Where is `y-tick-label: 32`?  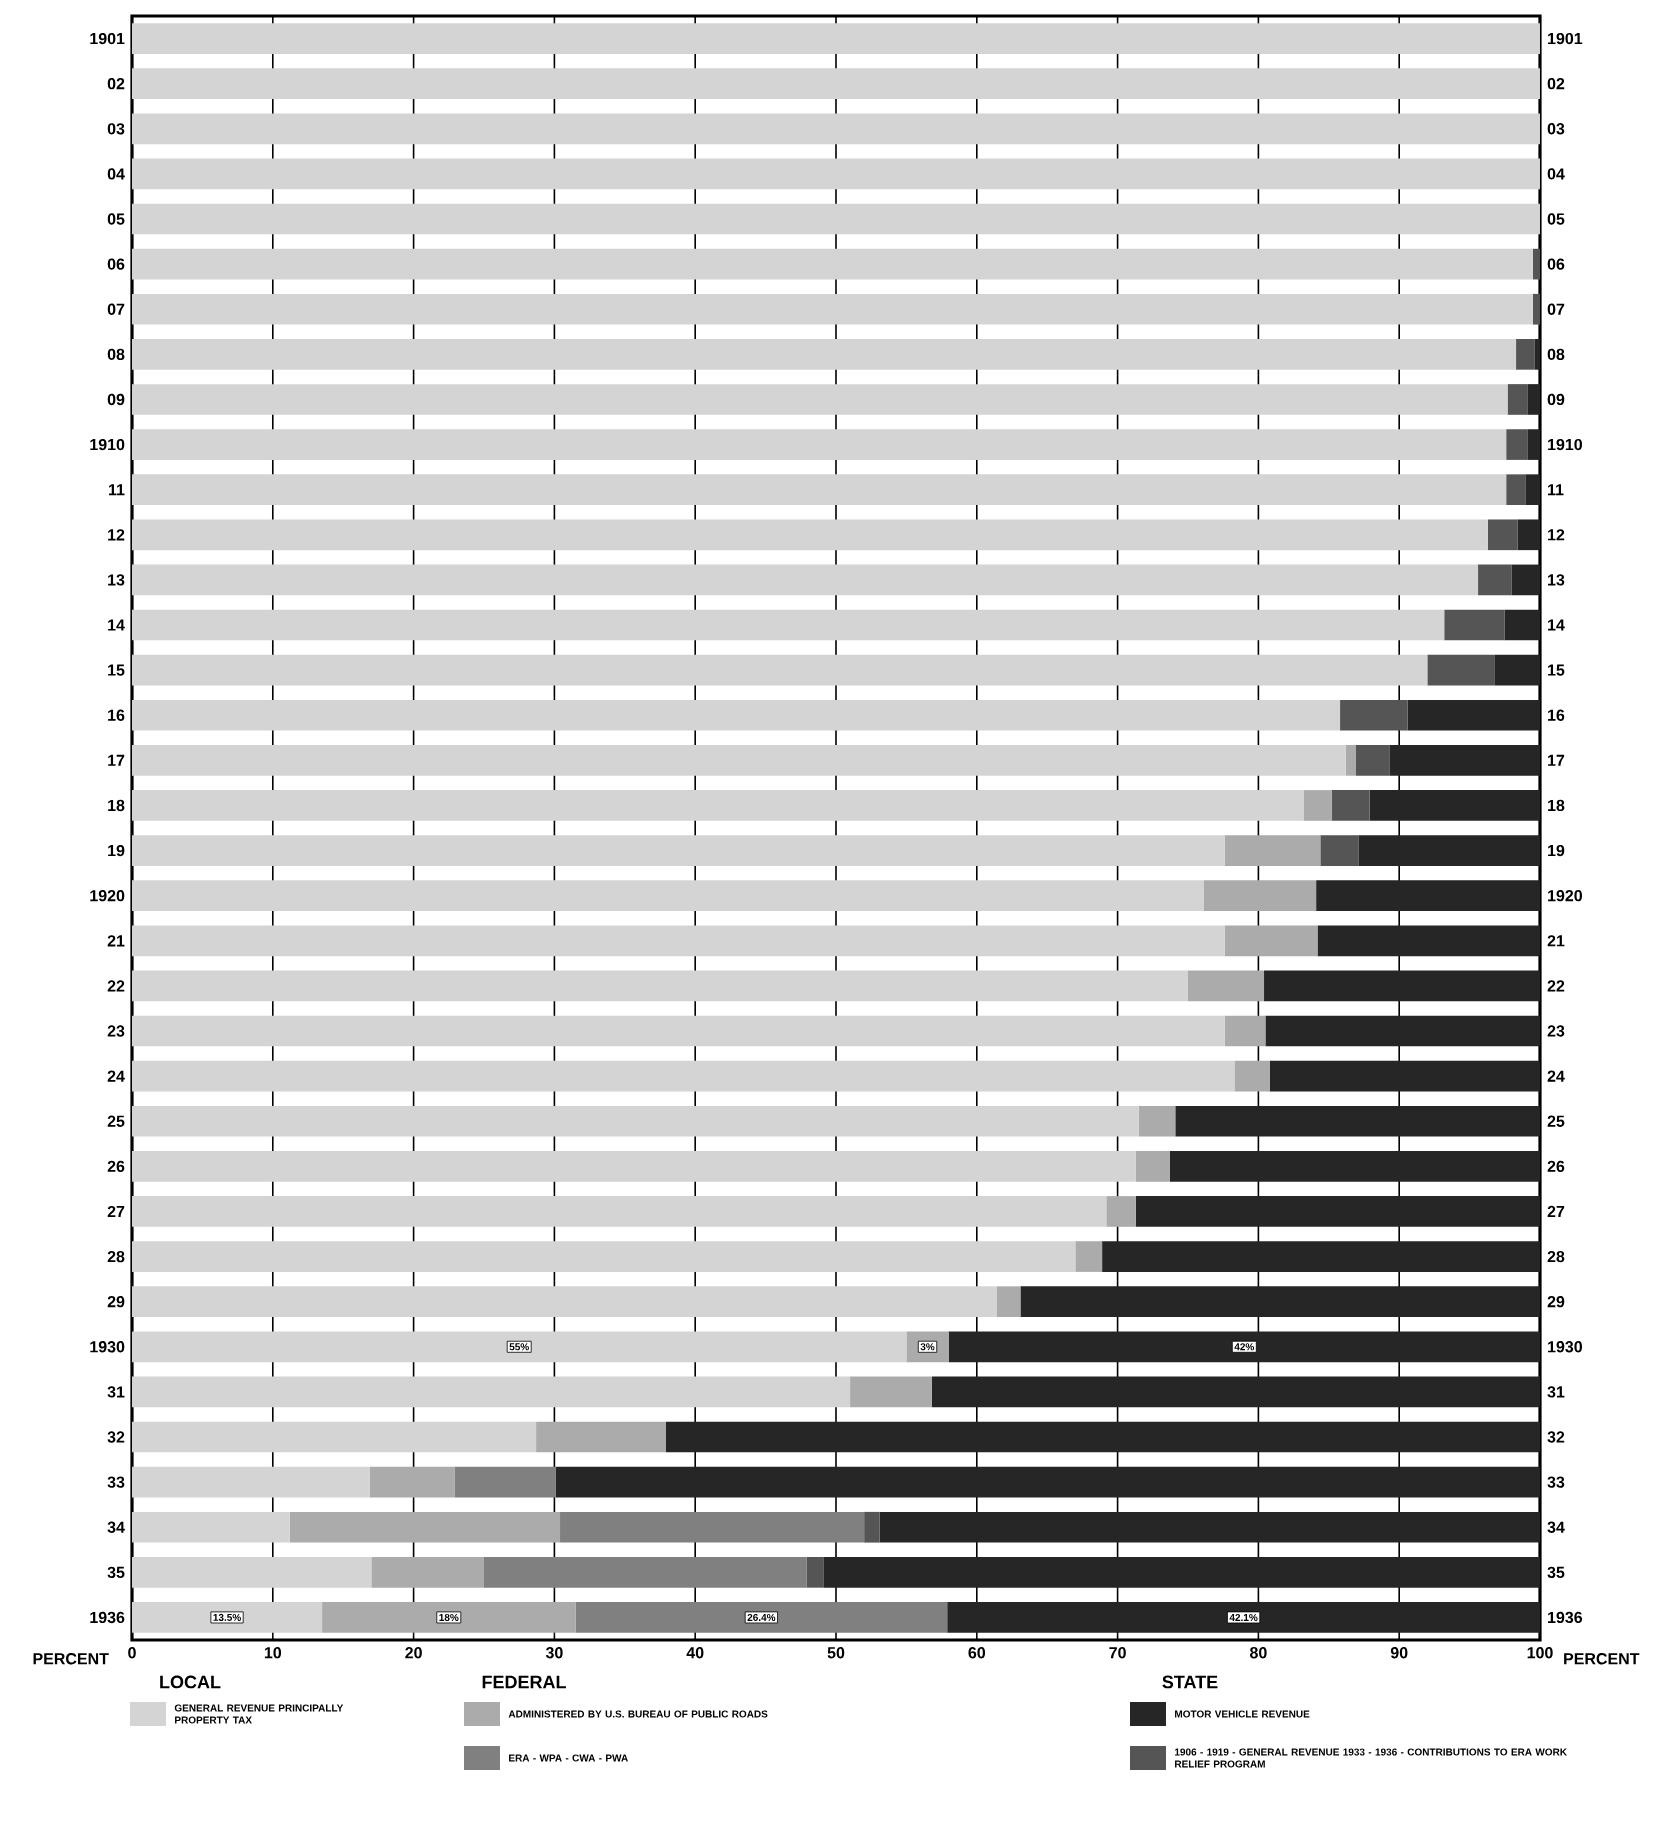
y-tick-label: 32 is located at coordinates (116, 1437).